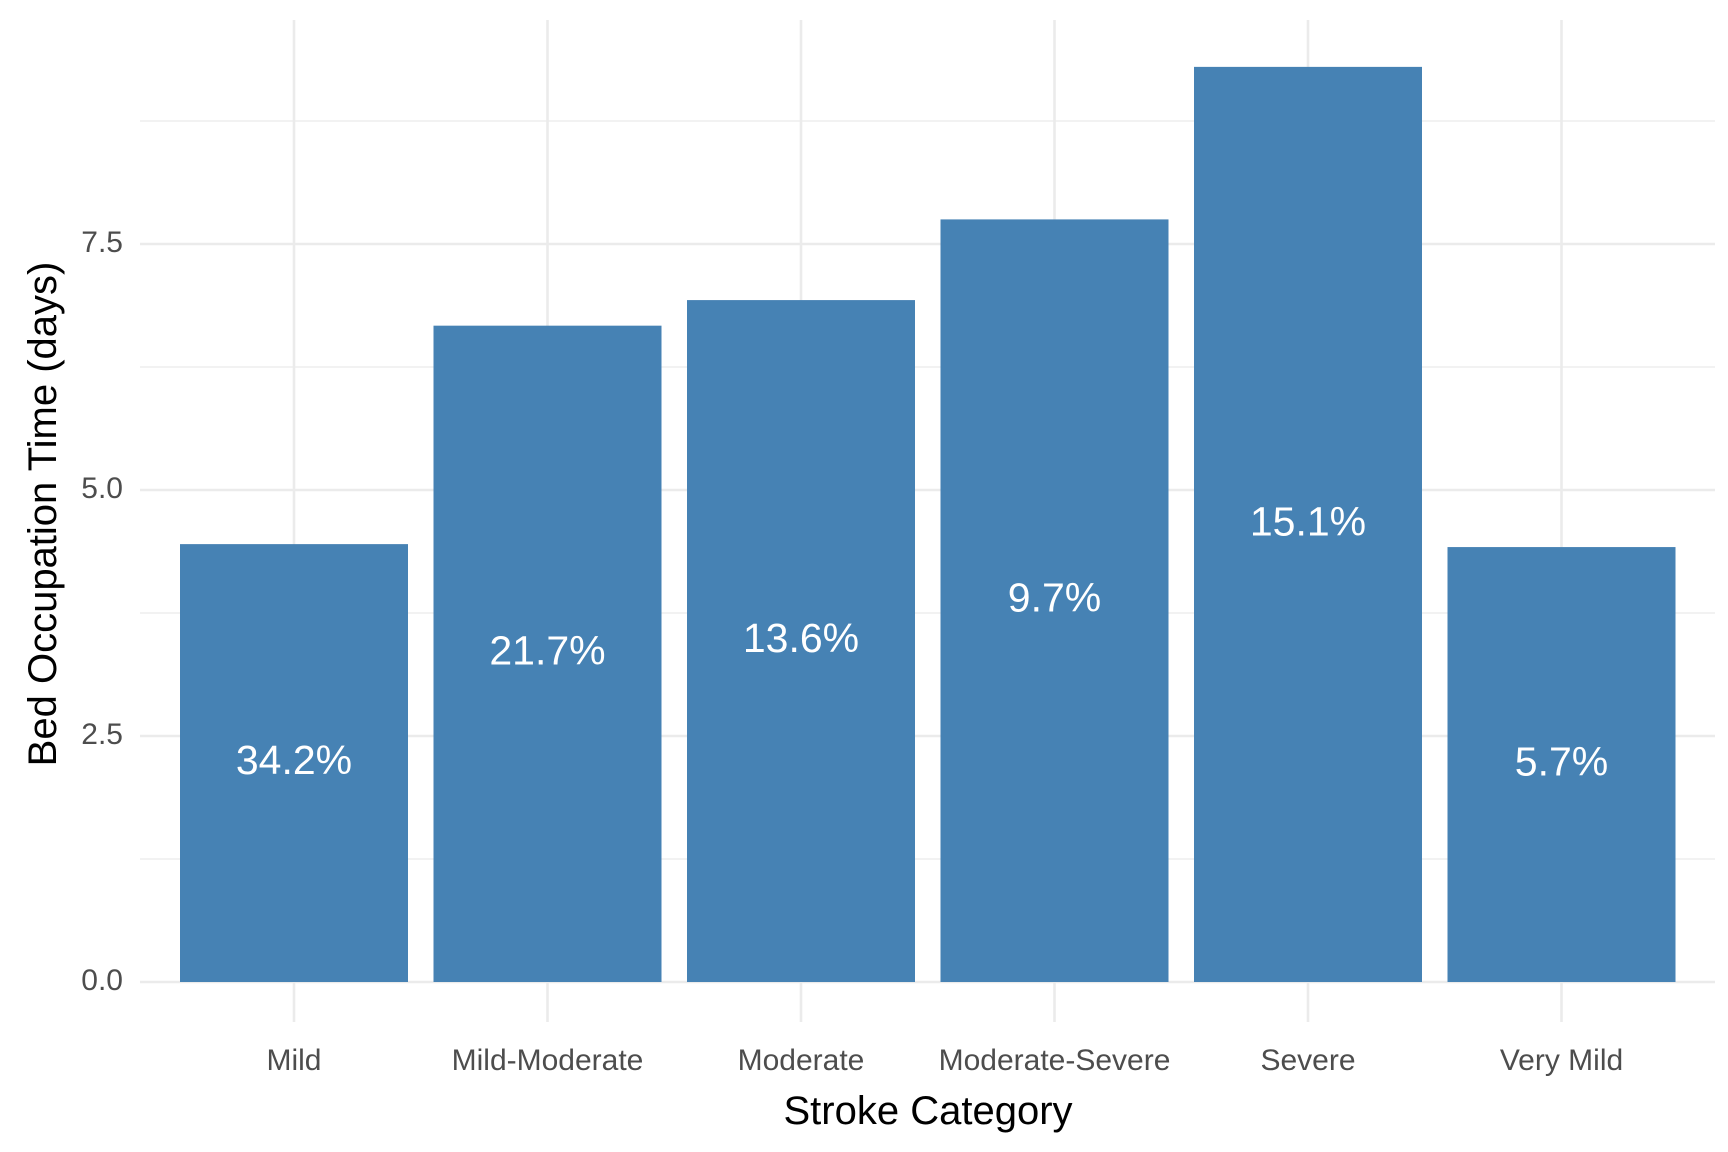  What do you see at coordinates (102, 734) in the screenshot?
I see `y-tick-label: 2.5` at bounding box center [102, 734].